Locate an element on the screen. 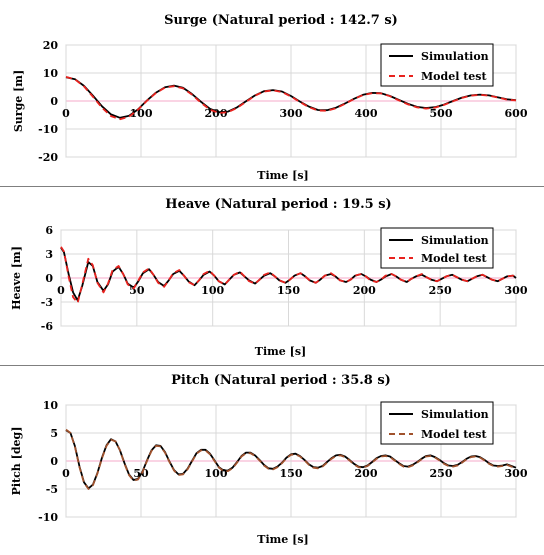 Image resolution: width=544 pixels, height=555 pixels. chart-title: Heave (Natural period : 19.5 s) is located at coordinates (278, 204).